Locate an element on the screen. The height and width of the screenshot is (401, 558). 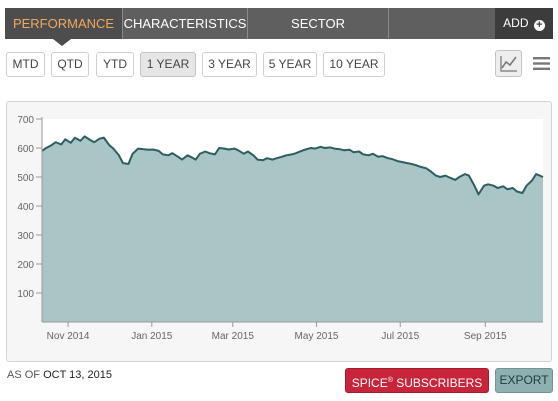
y-tick-label: 100 is located at coordinates (25, 294).